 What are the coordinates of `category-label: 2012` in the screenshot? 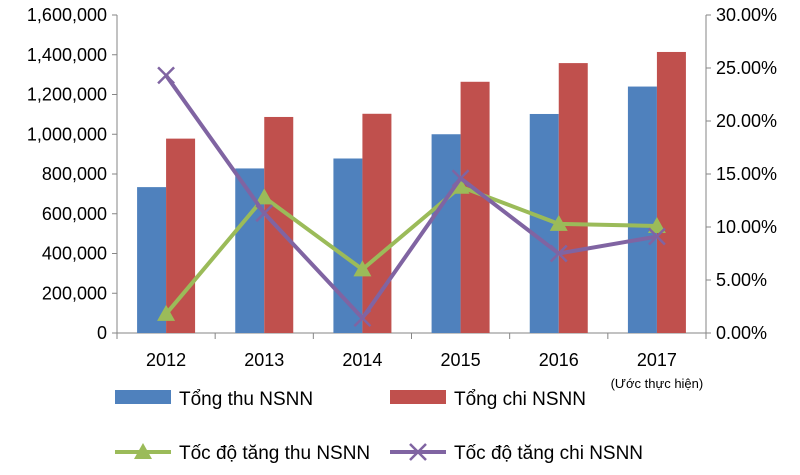 It's located at (166, 360).